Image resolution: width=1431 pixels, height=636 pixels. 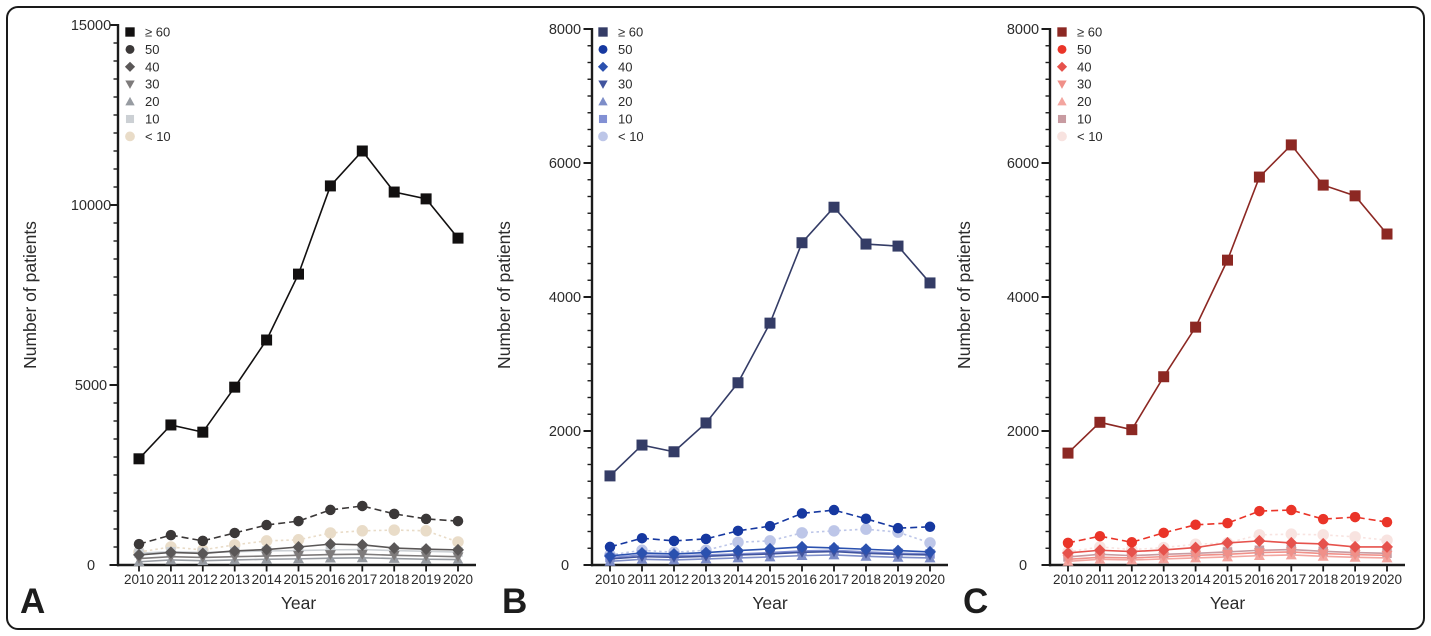 What do you see at coordinates (147, 84) in the screenshot?
I see `legend-a: ≥ 60 50 40 30 20 10 < 10` at bounding box center [147, 84].